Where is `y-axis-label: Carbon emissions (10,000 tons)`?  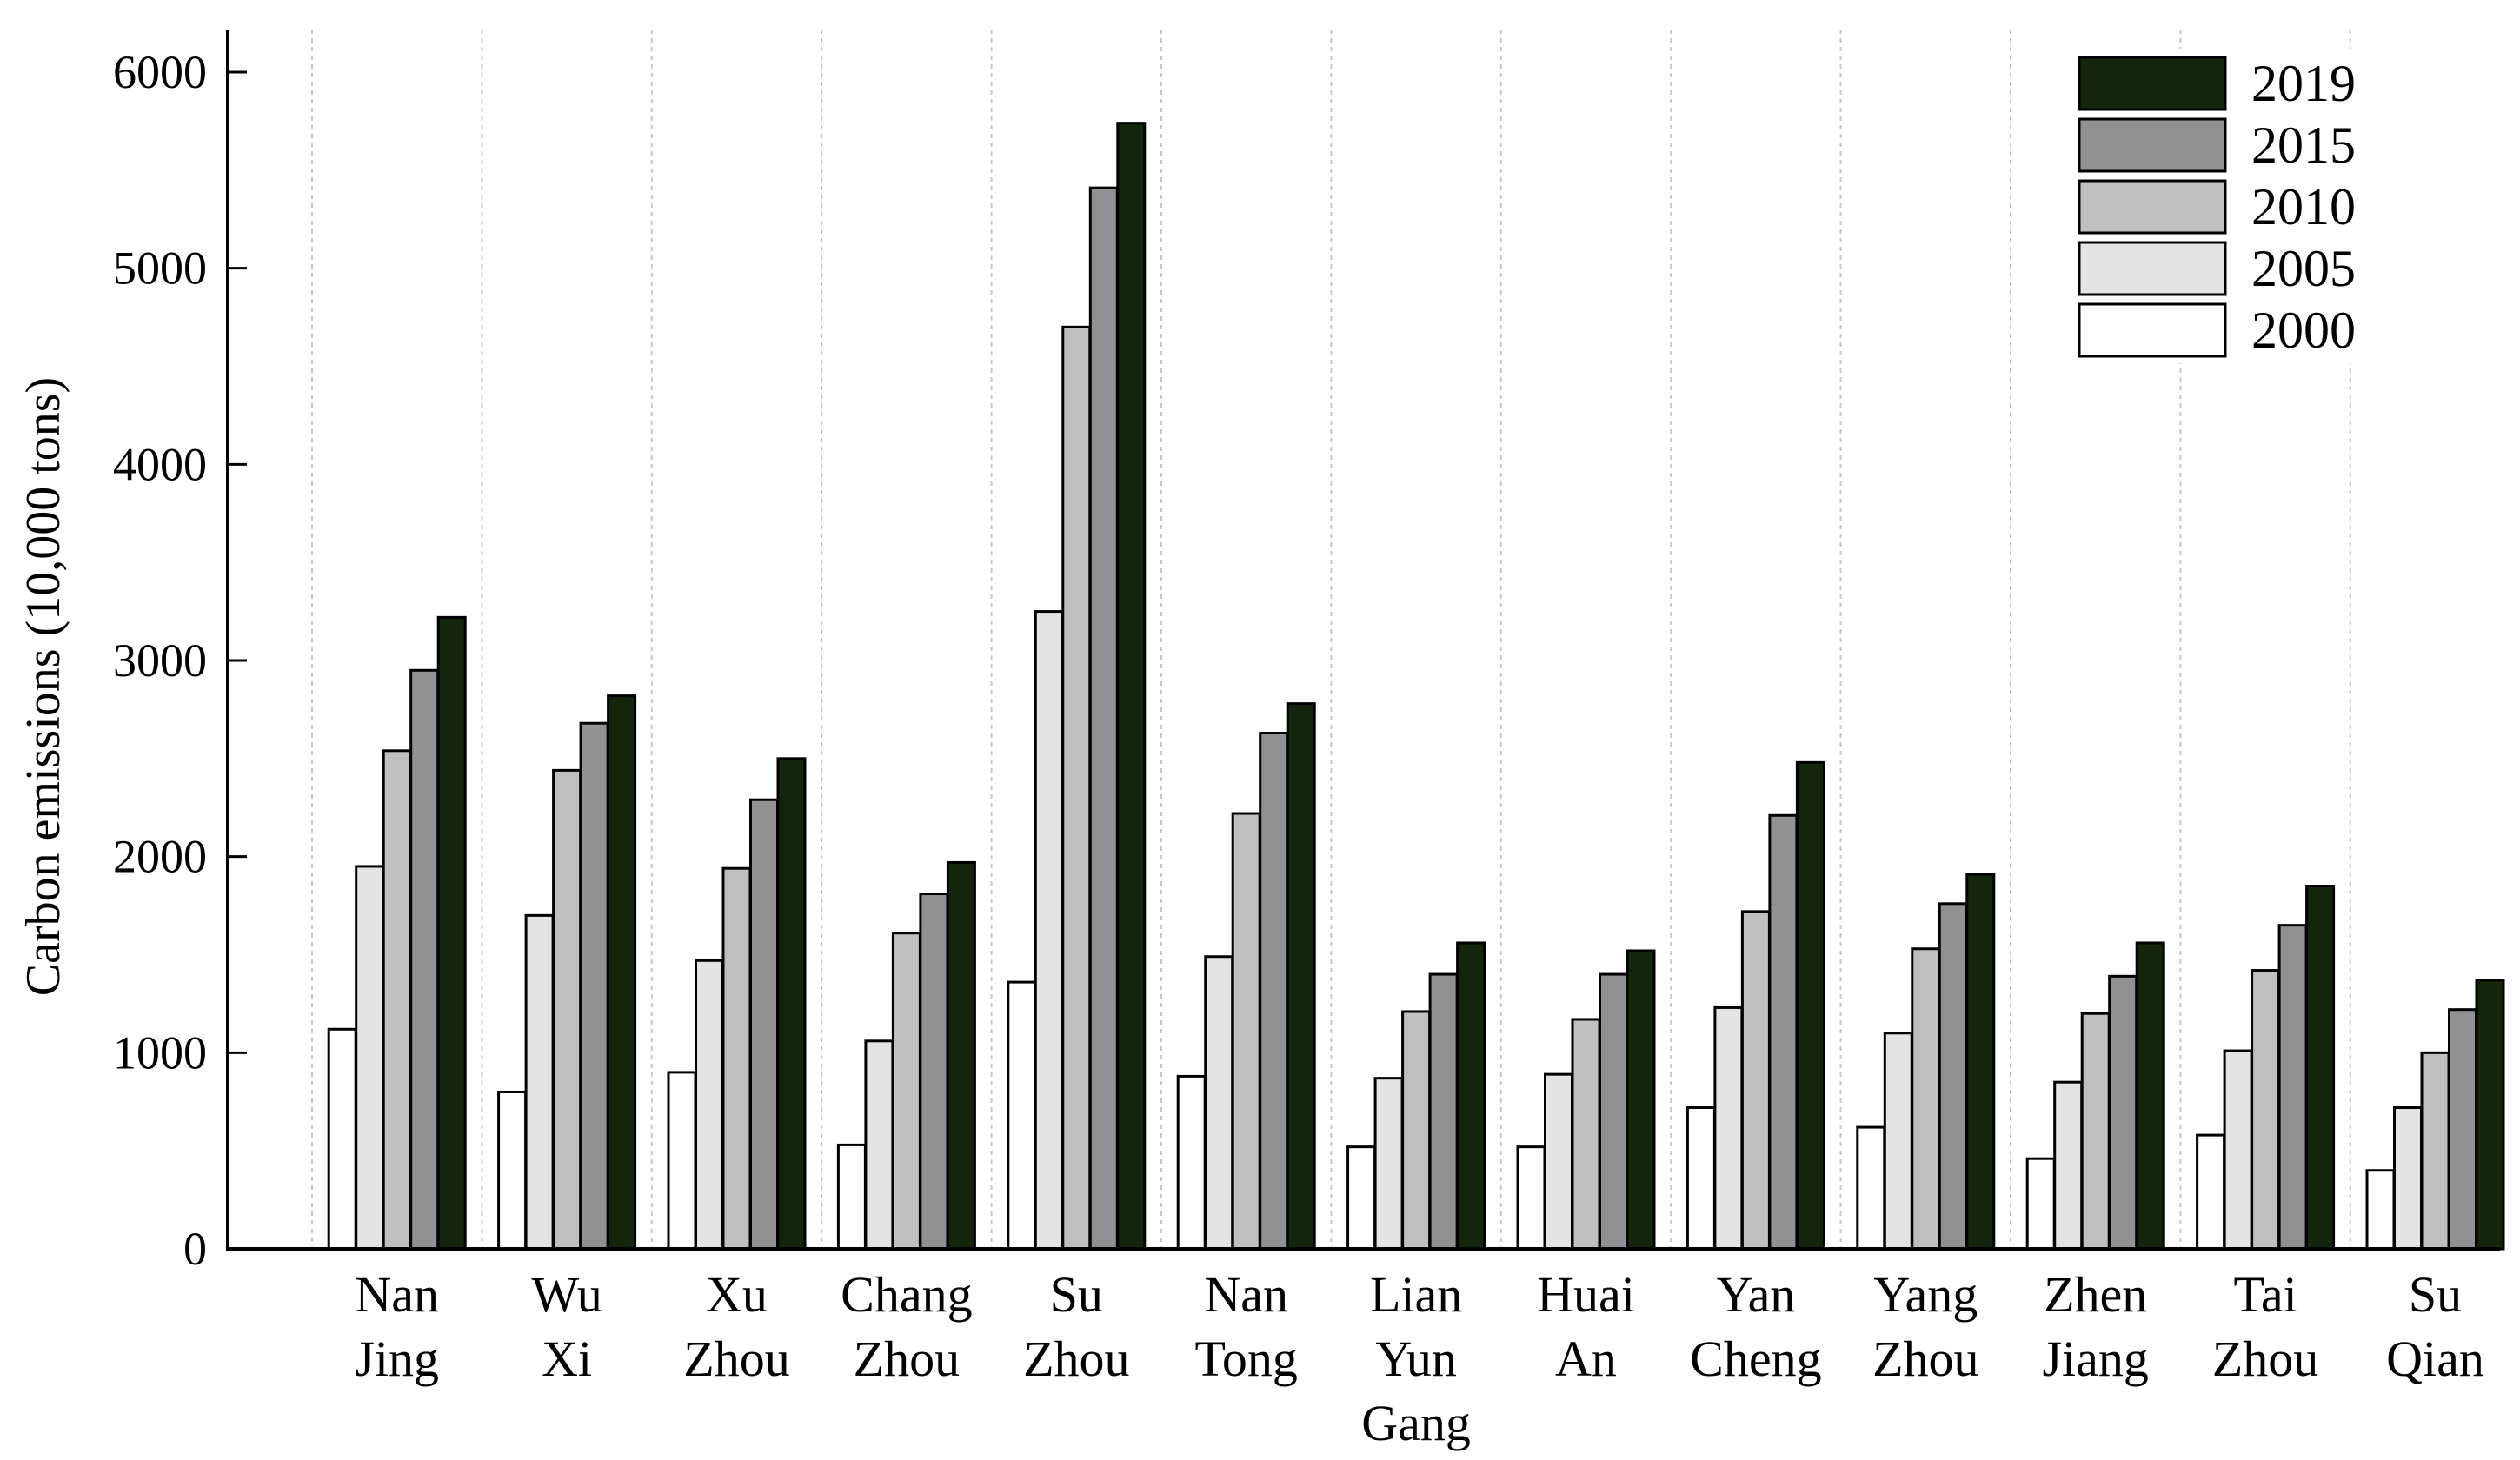 y-axis-label: Carbon emissions (10,000 tons) is located at coordinates (43, 686).